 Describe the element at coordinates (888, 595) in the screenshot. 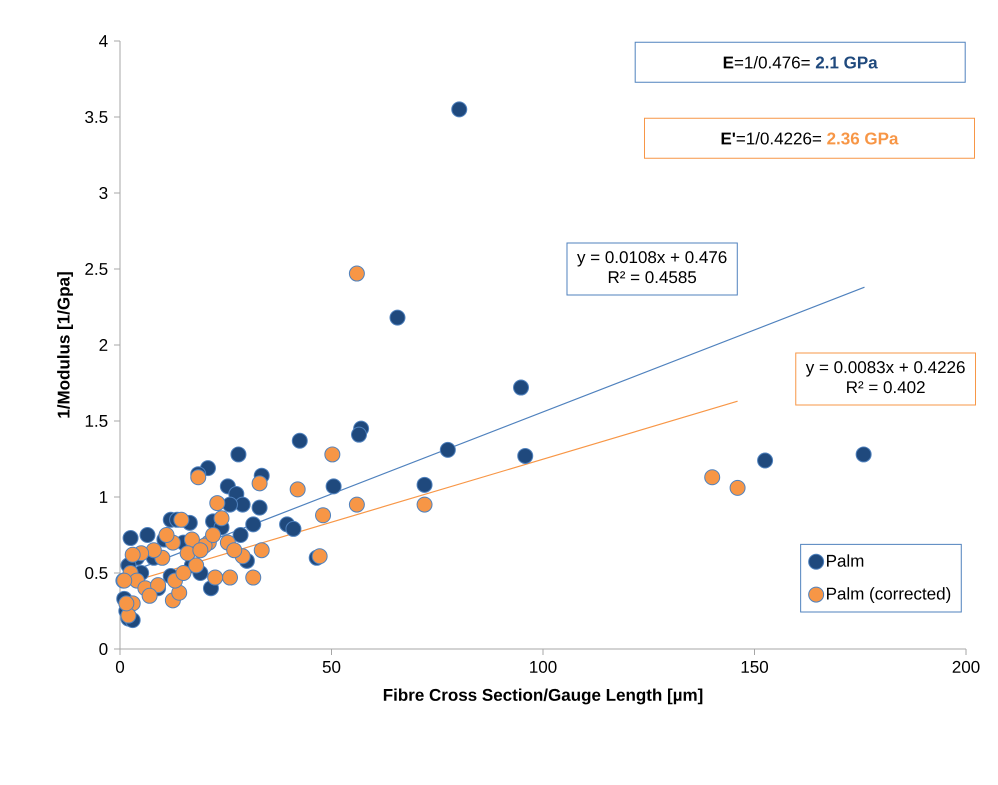

I see `legend-label: Palm (corrected)` at that location.